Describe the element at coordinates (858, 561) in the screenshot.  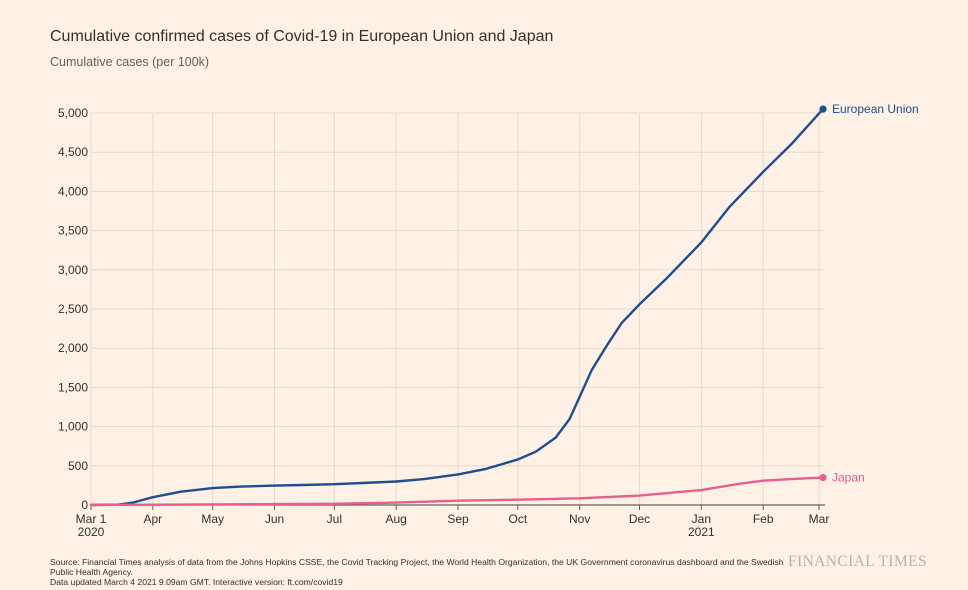
I see `financial-times-logo: FINANCIAL TIMES` at that location.